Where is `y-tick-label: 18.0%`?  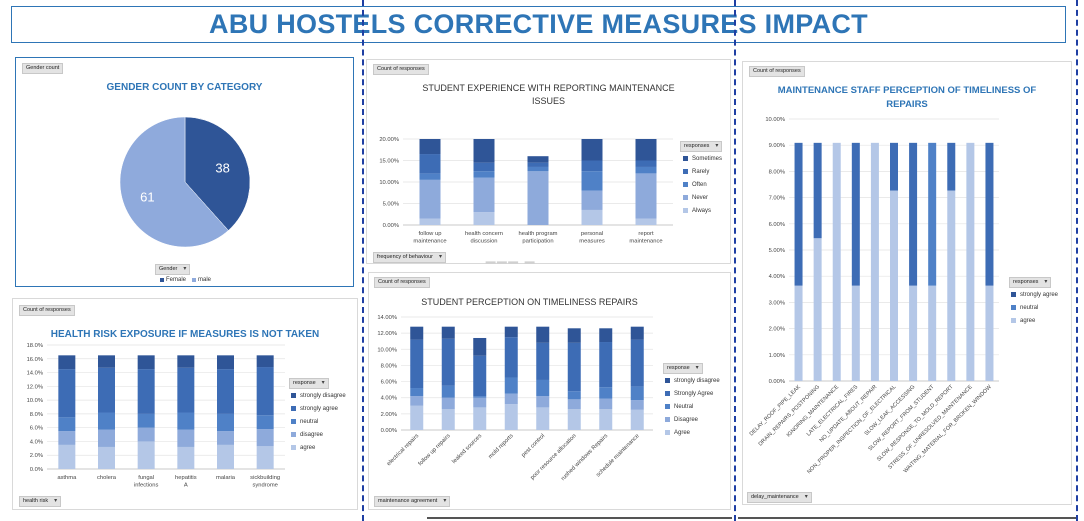 y-tick-label: 18.0% is located at coordinates (35, 346).